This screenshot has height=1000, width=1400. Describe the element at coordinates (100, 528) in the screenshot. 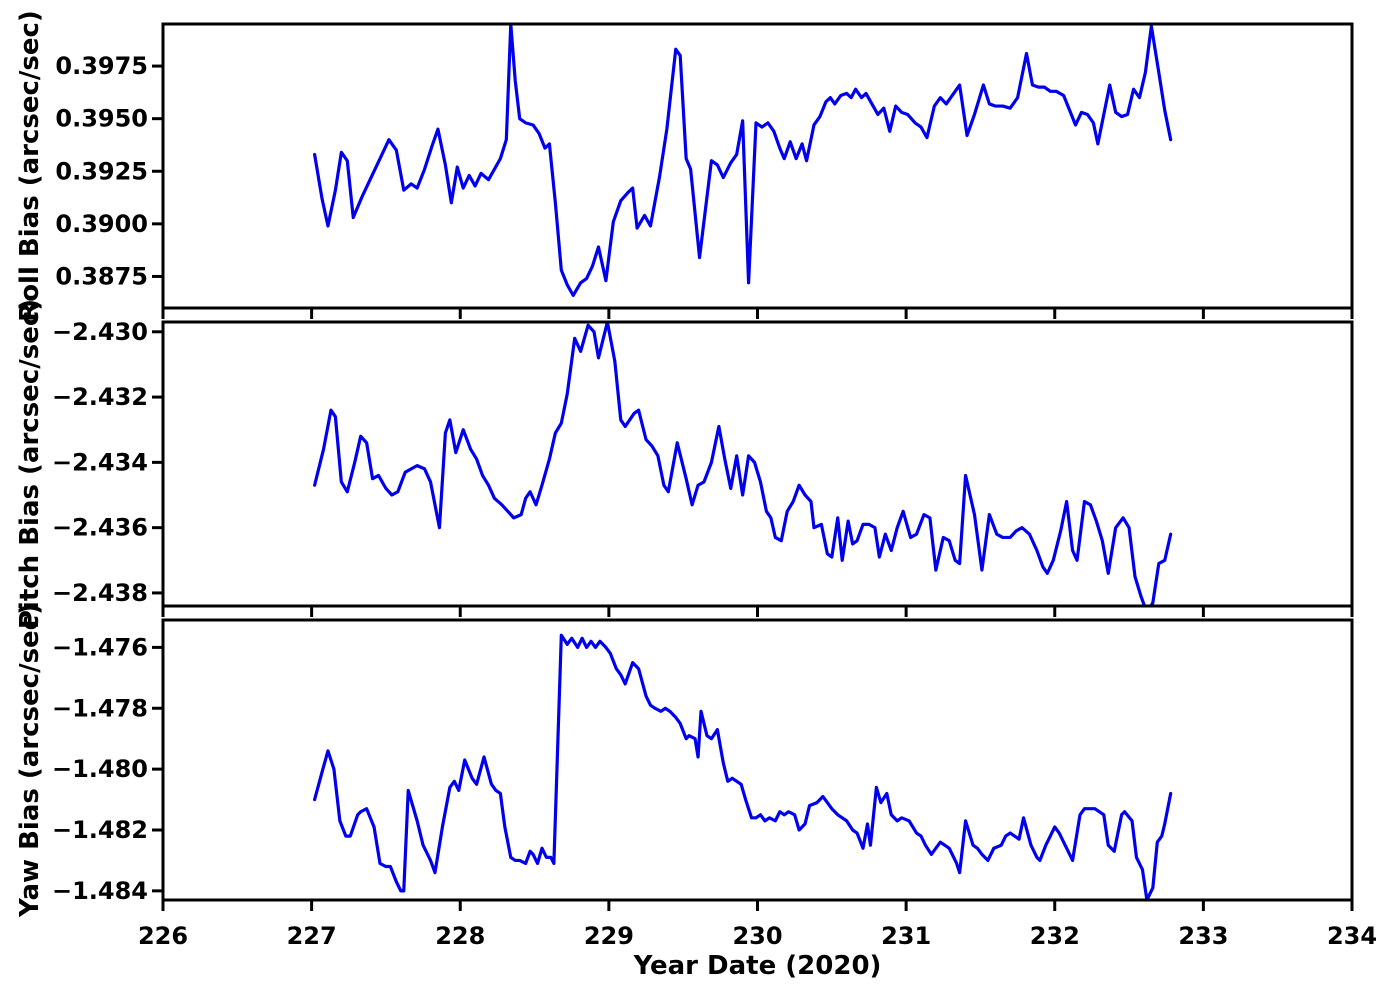

I see `y-tick-label: −2.436` at that location.